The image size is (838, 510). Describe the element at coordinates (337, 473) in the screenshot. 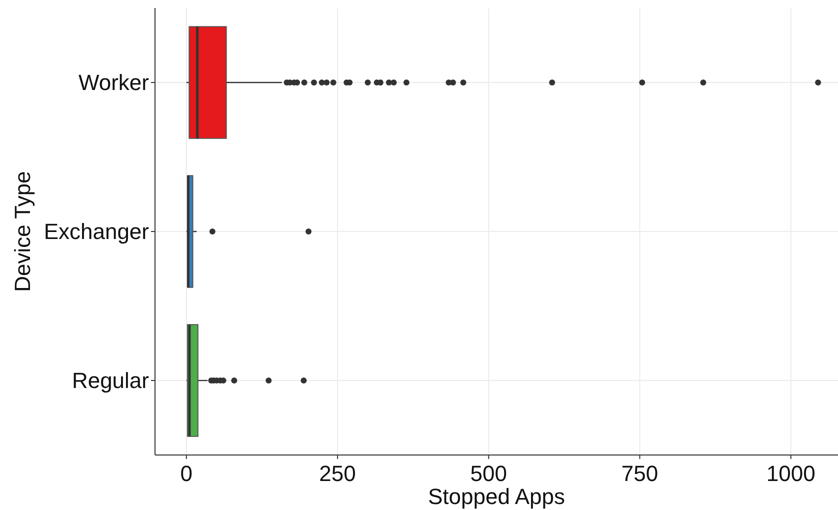

I see `x-tick-label: 250` at that location.